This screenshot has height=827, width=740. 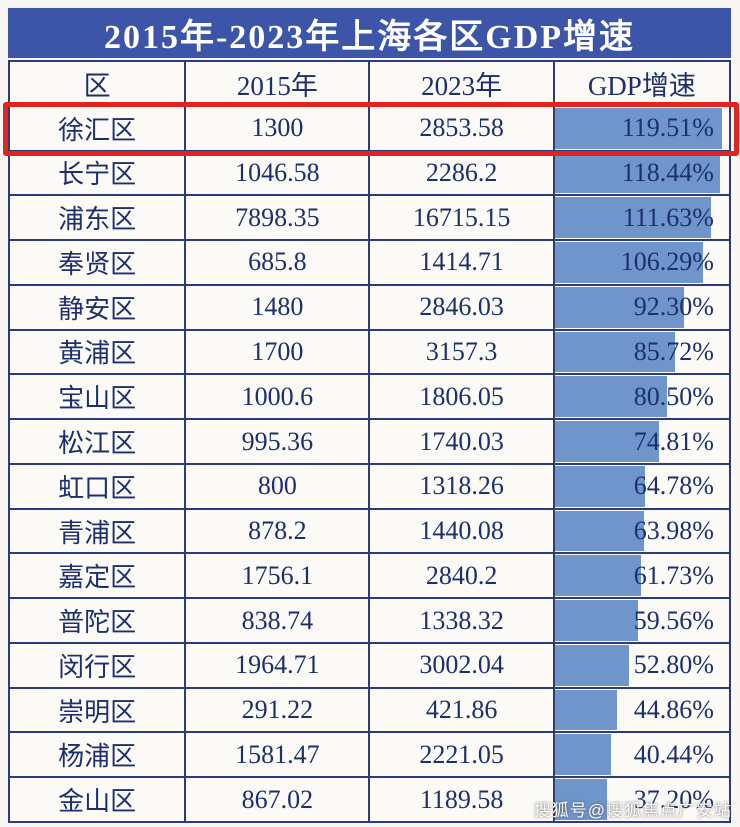 What do you see at coordinates (462, 174) in the screenshot?
I see `value-2023-cell: 2286.2` at bounding box center [462, 174].